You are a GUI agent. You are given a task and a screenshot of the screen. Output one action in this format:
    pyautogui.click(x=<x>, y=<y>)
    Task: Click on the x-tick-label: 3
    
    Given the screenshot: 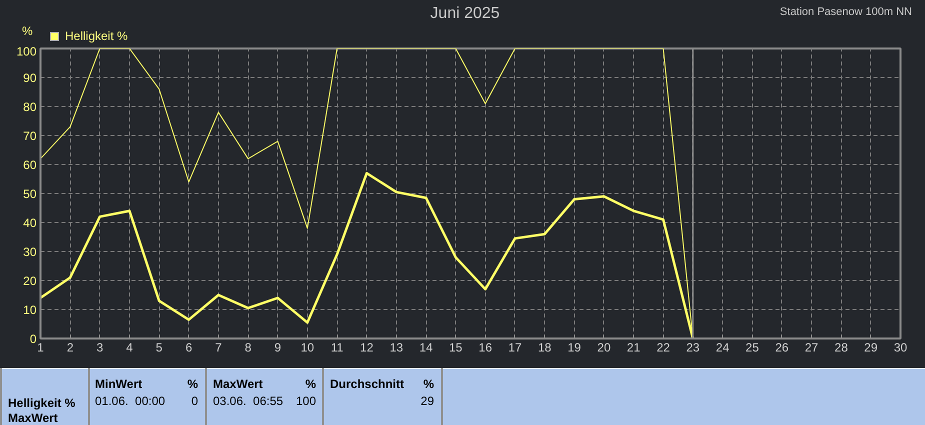 What is the action you would take?
    pyautogui.click(x=100, y=347)
    